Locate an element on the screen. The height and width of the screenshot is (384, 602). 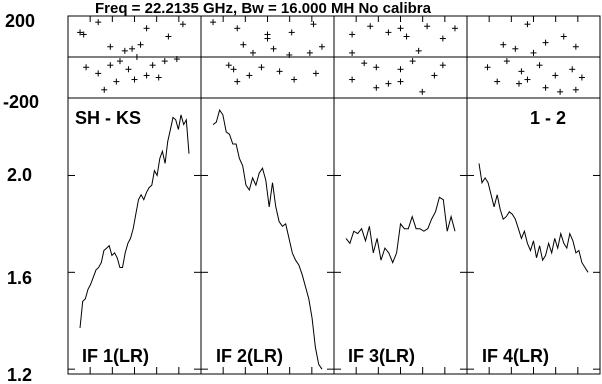
baseline-label: SH - KS is located at coordinates (108, 118).